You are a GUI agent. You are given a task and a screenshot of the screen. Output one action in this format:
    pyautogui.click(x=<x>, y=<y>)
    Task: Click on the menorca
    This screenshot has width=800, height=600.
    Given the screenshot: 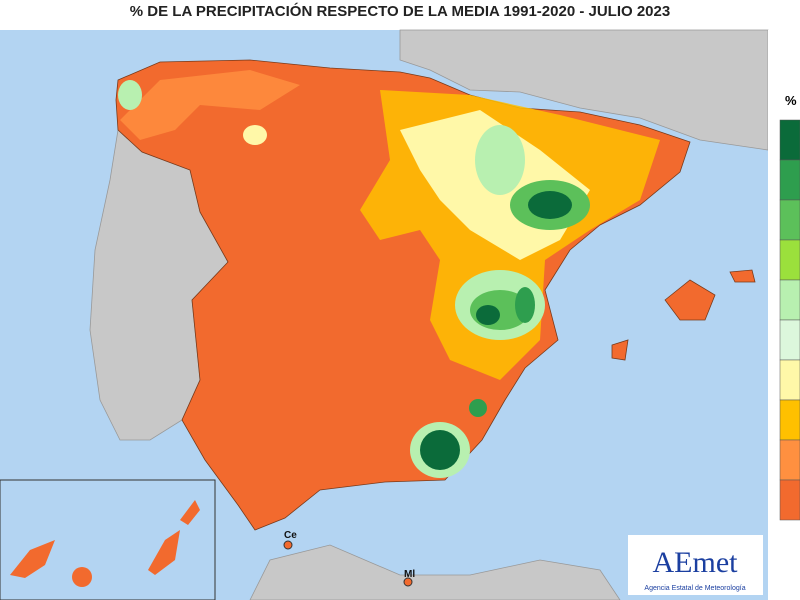 What is the action you would take?
    pyautogui.click(x=742, y=276)
    